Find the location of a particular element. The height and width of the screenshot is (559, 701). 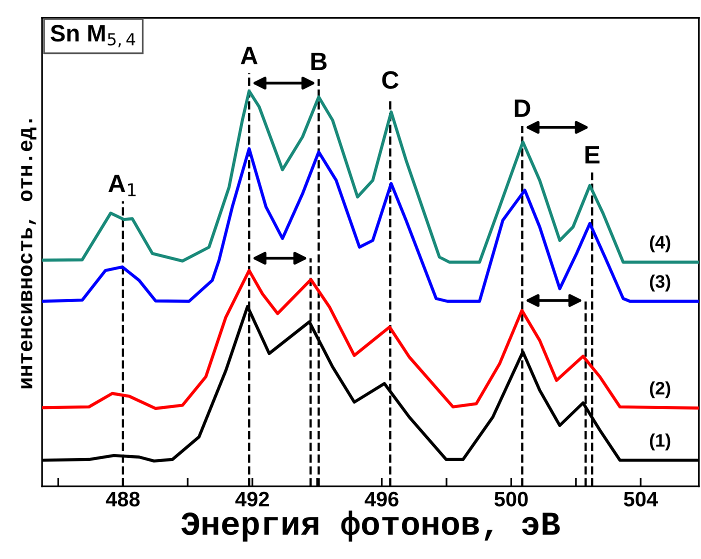

series-label: (1) is located at coordinates (660, 442).